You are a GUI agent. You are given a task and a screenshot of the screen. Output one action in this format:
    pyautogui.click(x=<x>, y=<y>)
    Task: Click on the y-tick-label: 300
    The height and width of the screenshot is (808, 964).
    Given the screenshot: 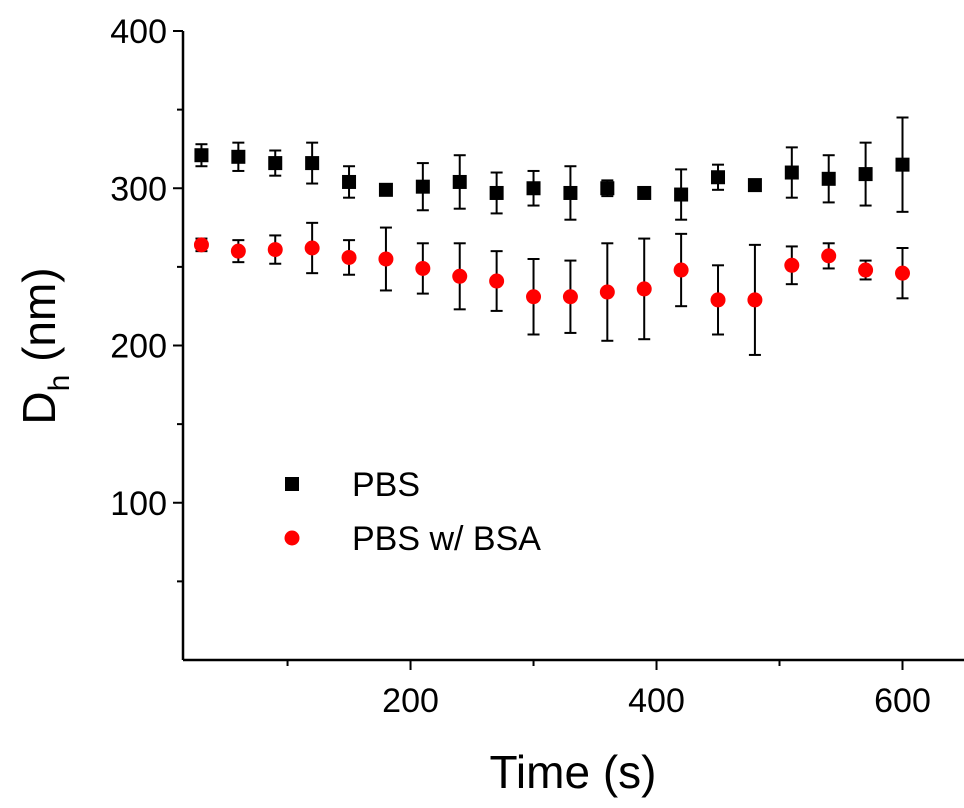 What is the action you would take?
    pyautogui.click(x=138, y=189)
    